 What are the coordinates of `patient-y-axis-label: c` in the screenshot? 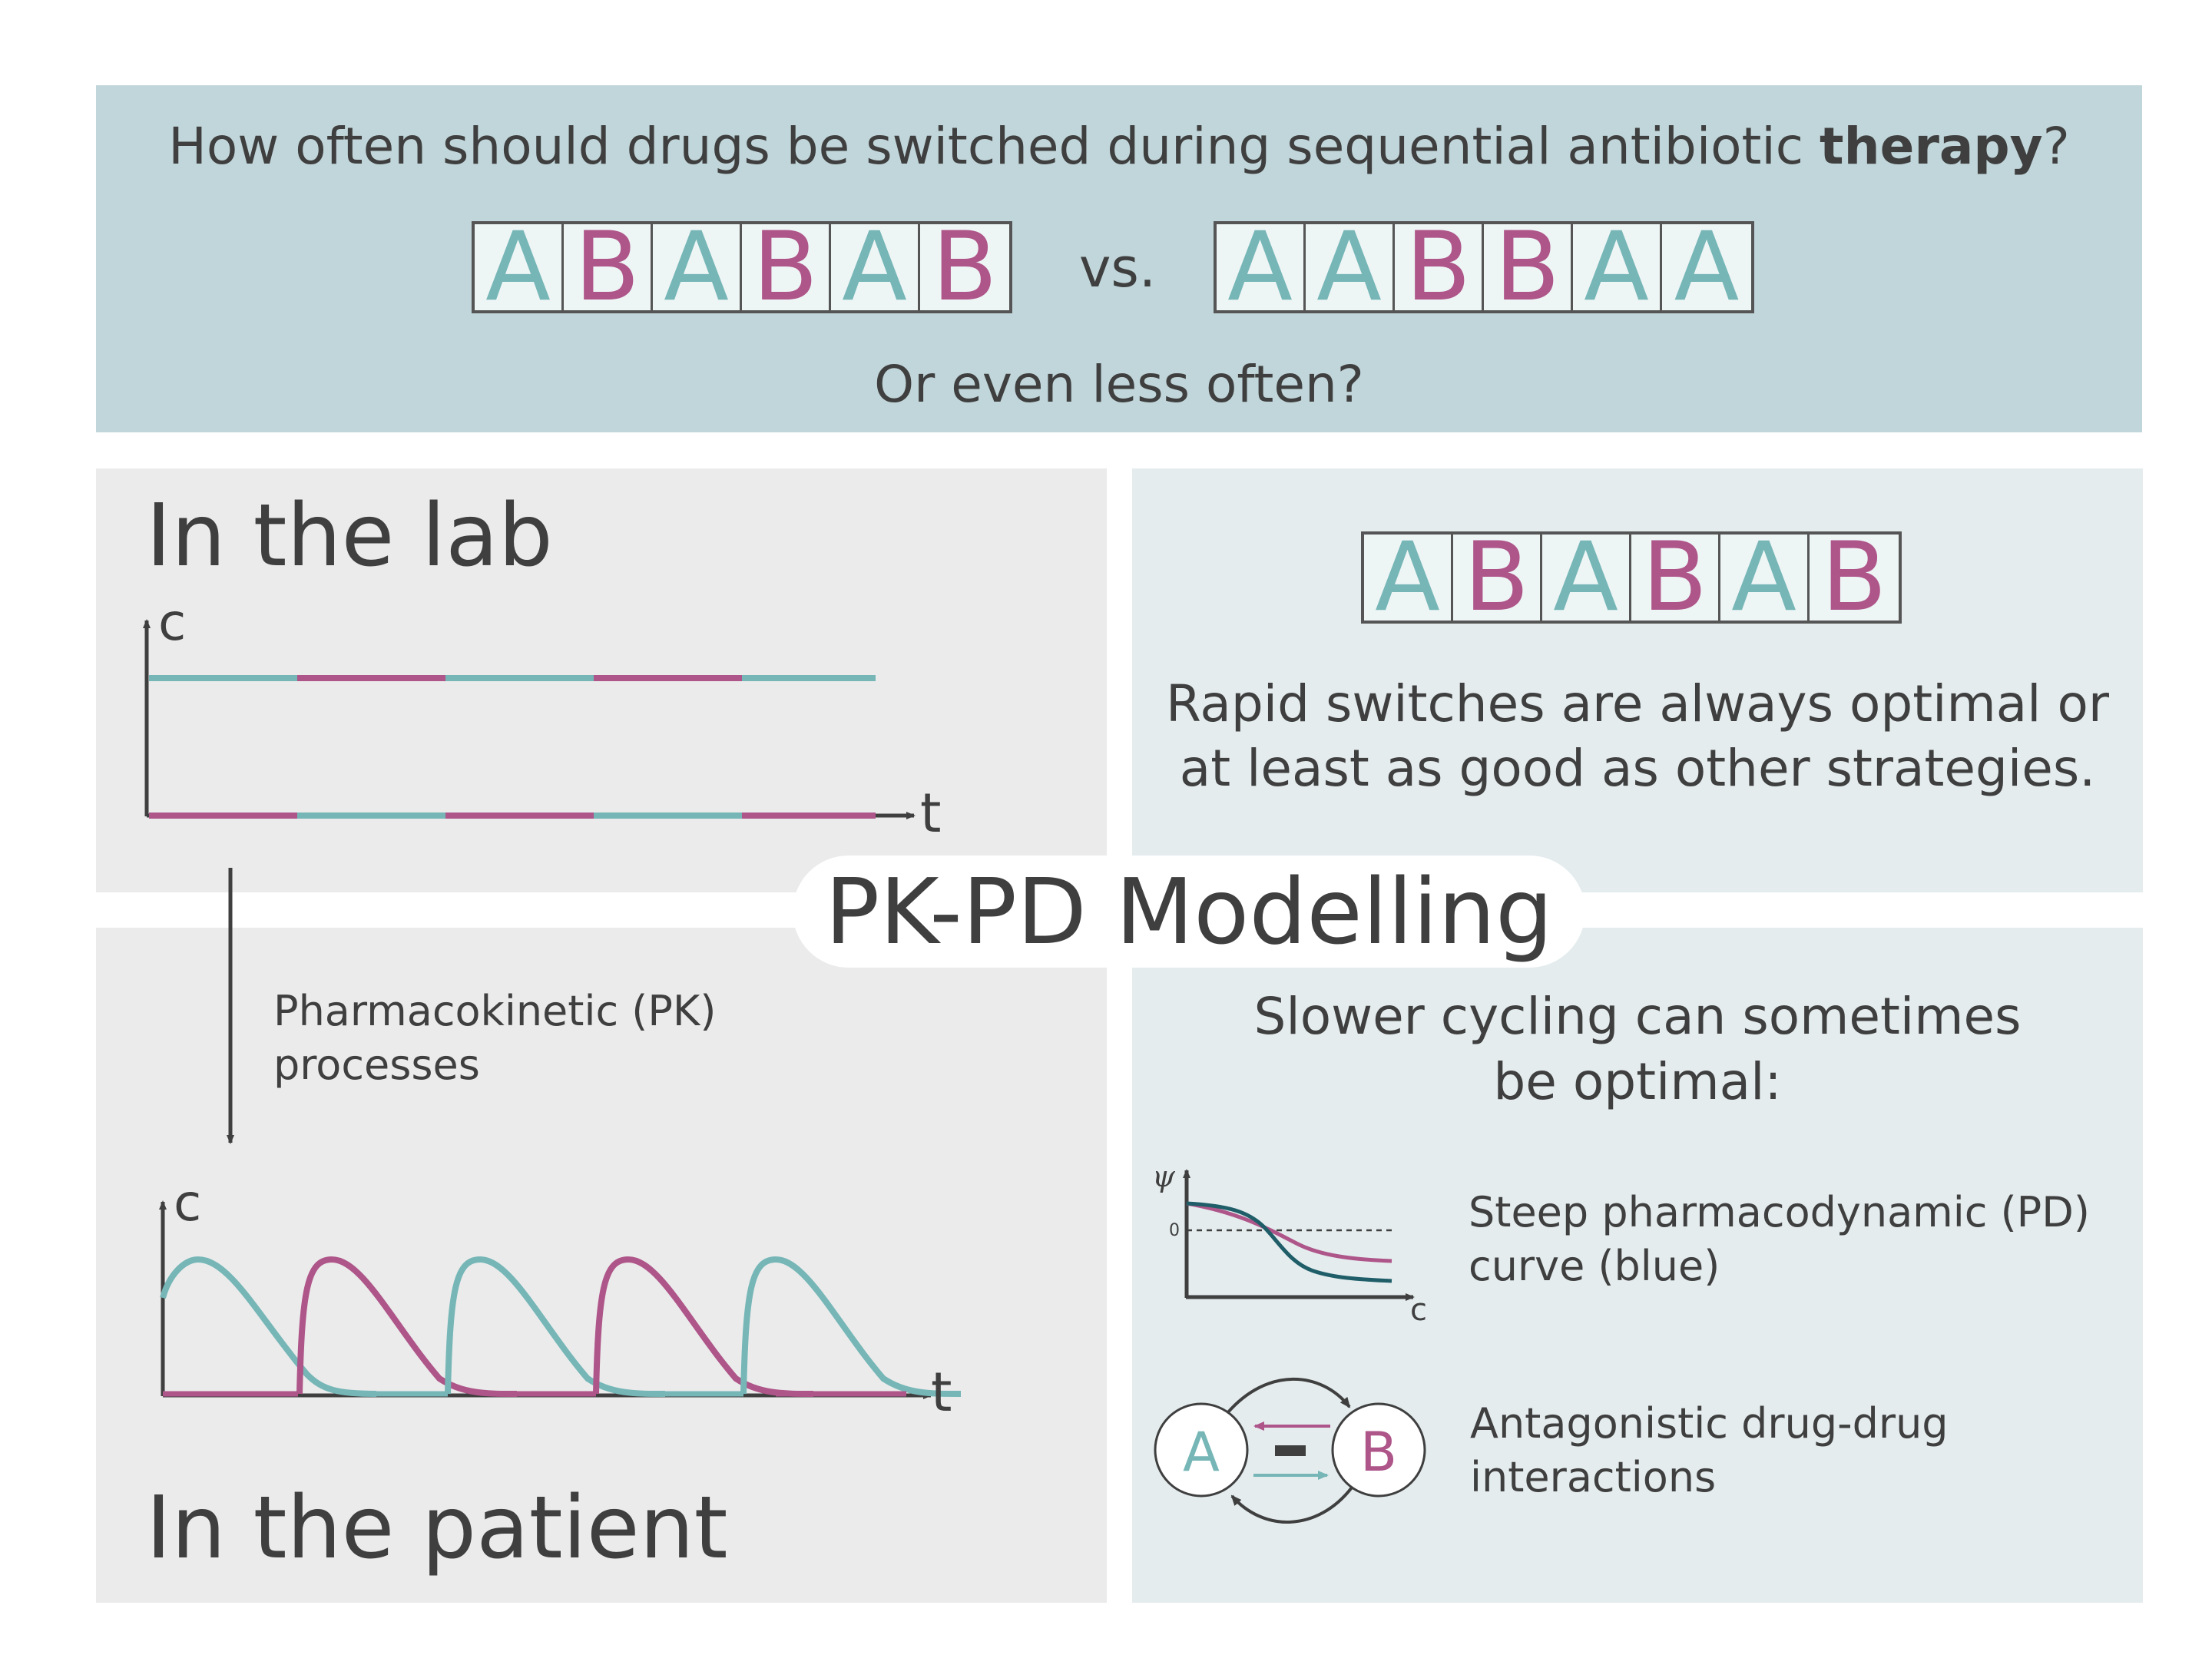 It's located at (188, 1203).